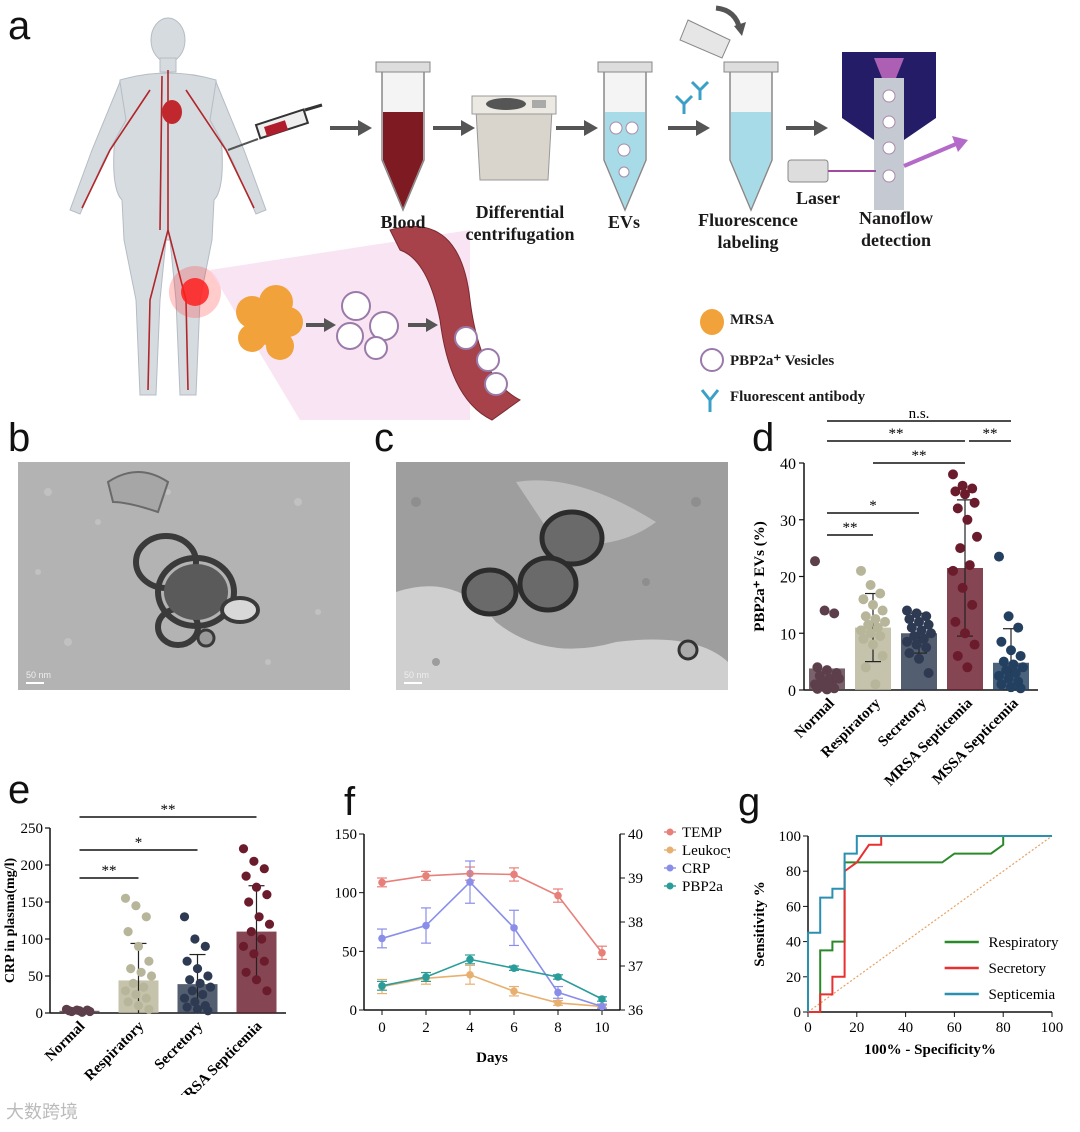 This screenshot has width=1080, height=1132. Describe the element at coordinates (954, 1028) in the screenshot. I see `x-tick-label: 60` at that location.